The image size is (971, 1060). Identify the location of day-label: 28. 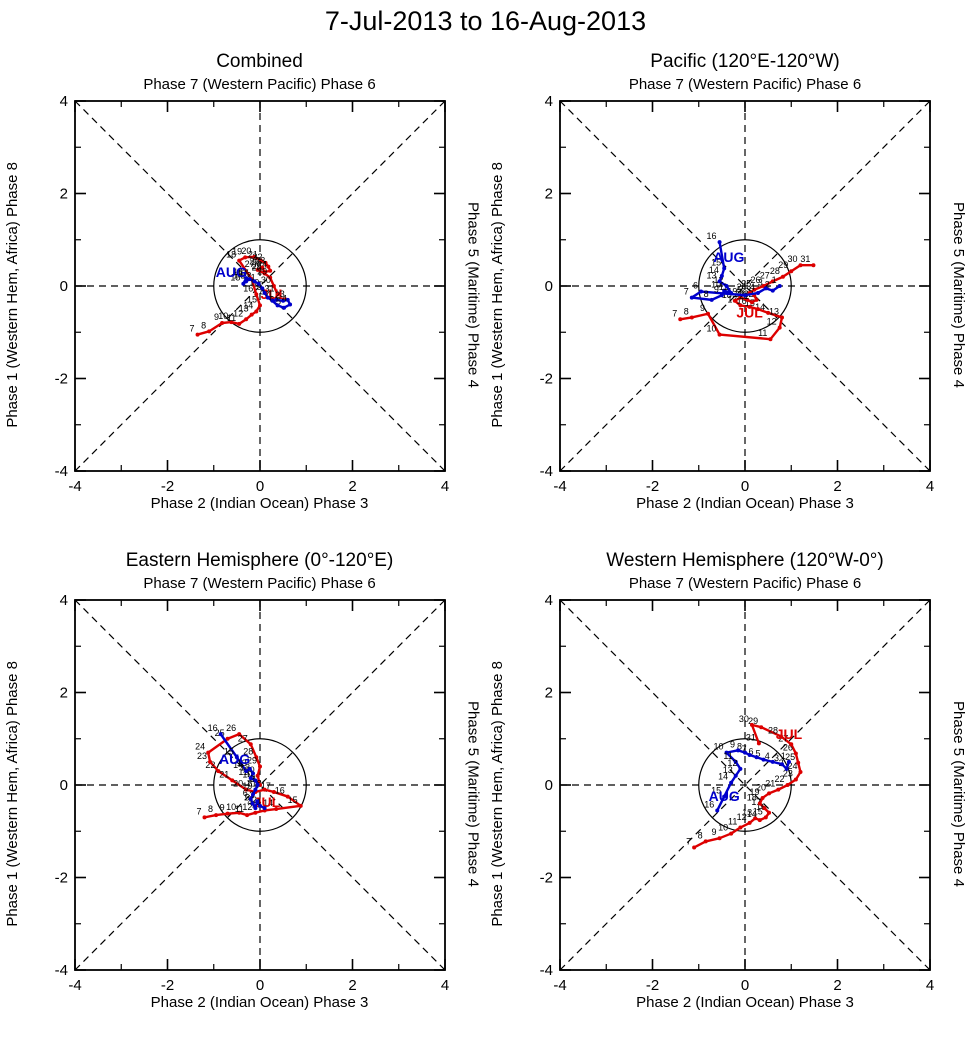
(256, 268).